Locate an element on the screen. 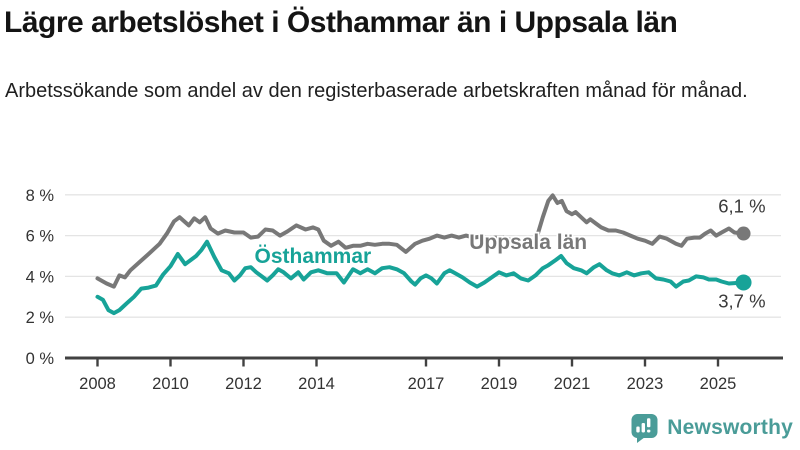  newsworthy-chart-bubble-icon is located at coordinates (644, 428).